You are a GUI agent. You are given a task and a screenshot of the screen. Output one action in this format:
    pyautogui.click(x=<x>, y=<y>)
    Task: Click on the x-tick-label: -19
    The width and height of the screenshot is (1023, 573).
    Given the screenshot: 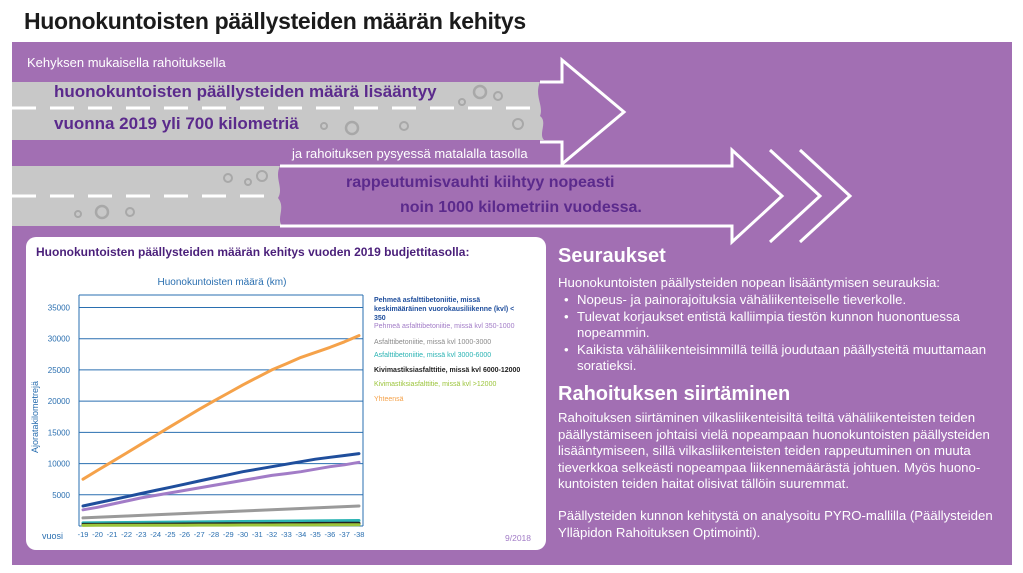 What is the action you would take?
    pyautogui.click(x=83, y=534)
    